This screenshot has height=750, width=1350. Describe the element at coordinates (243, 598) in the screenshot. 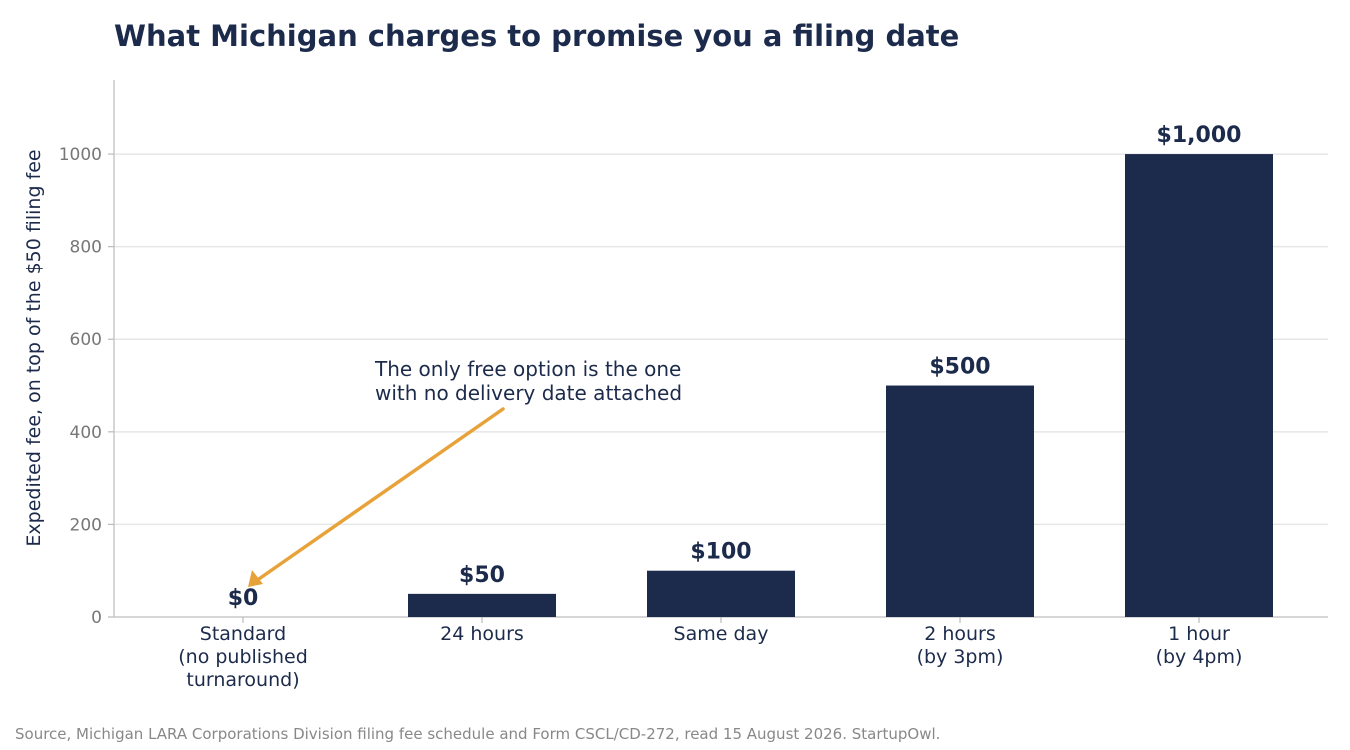

I see `data-label: $0` at that location.